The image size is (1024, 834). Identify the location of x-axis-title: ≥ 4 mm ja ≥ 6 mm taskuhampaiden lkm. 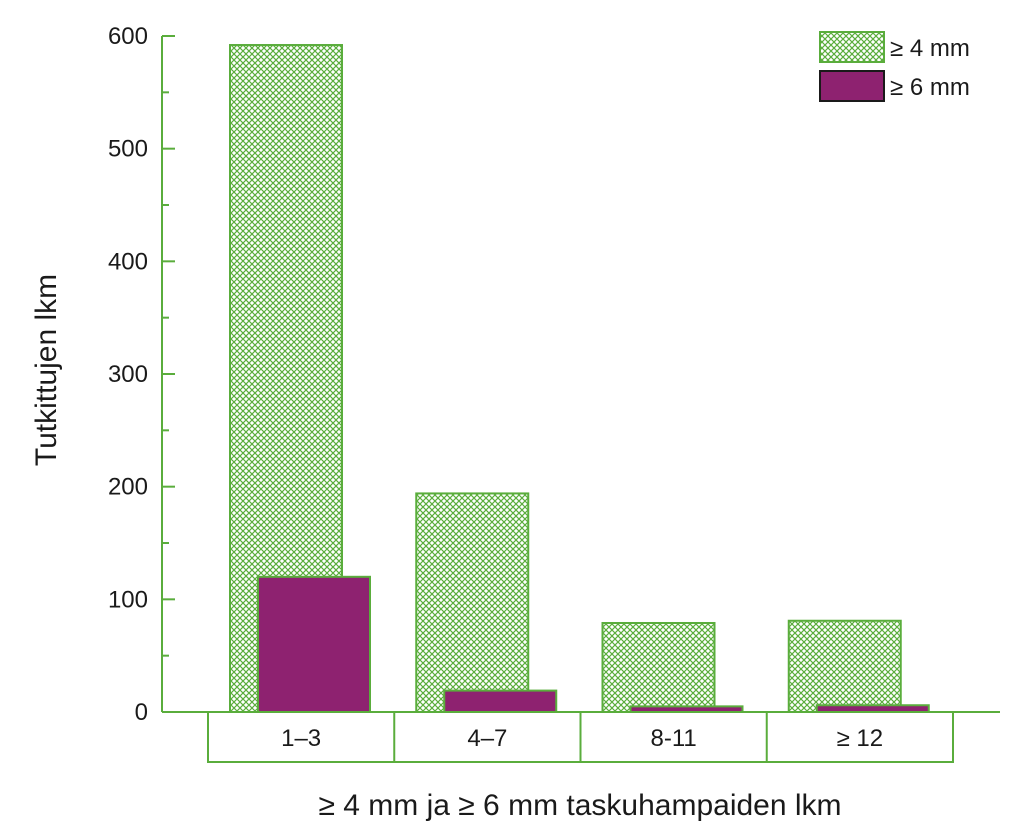
(579, 805).